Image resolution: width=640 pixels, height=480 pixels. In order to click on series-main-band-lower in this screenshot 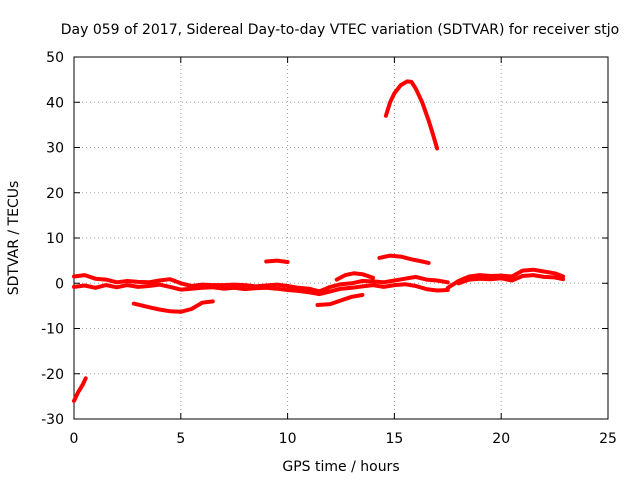, I will do `click(261, 289)`.